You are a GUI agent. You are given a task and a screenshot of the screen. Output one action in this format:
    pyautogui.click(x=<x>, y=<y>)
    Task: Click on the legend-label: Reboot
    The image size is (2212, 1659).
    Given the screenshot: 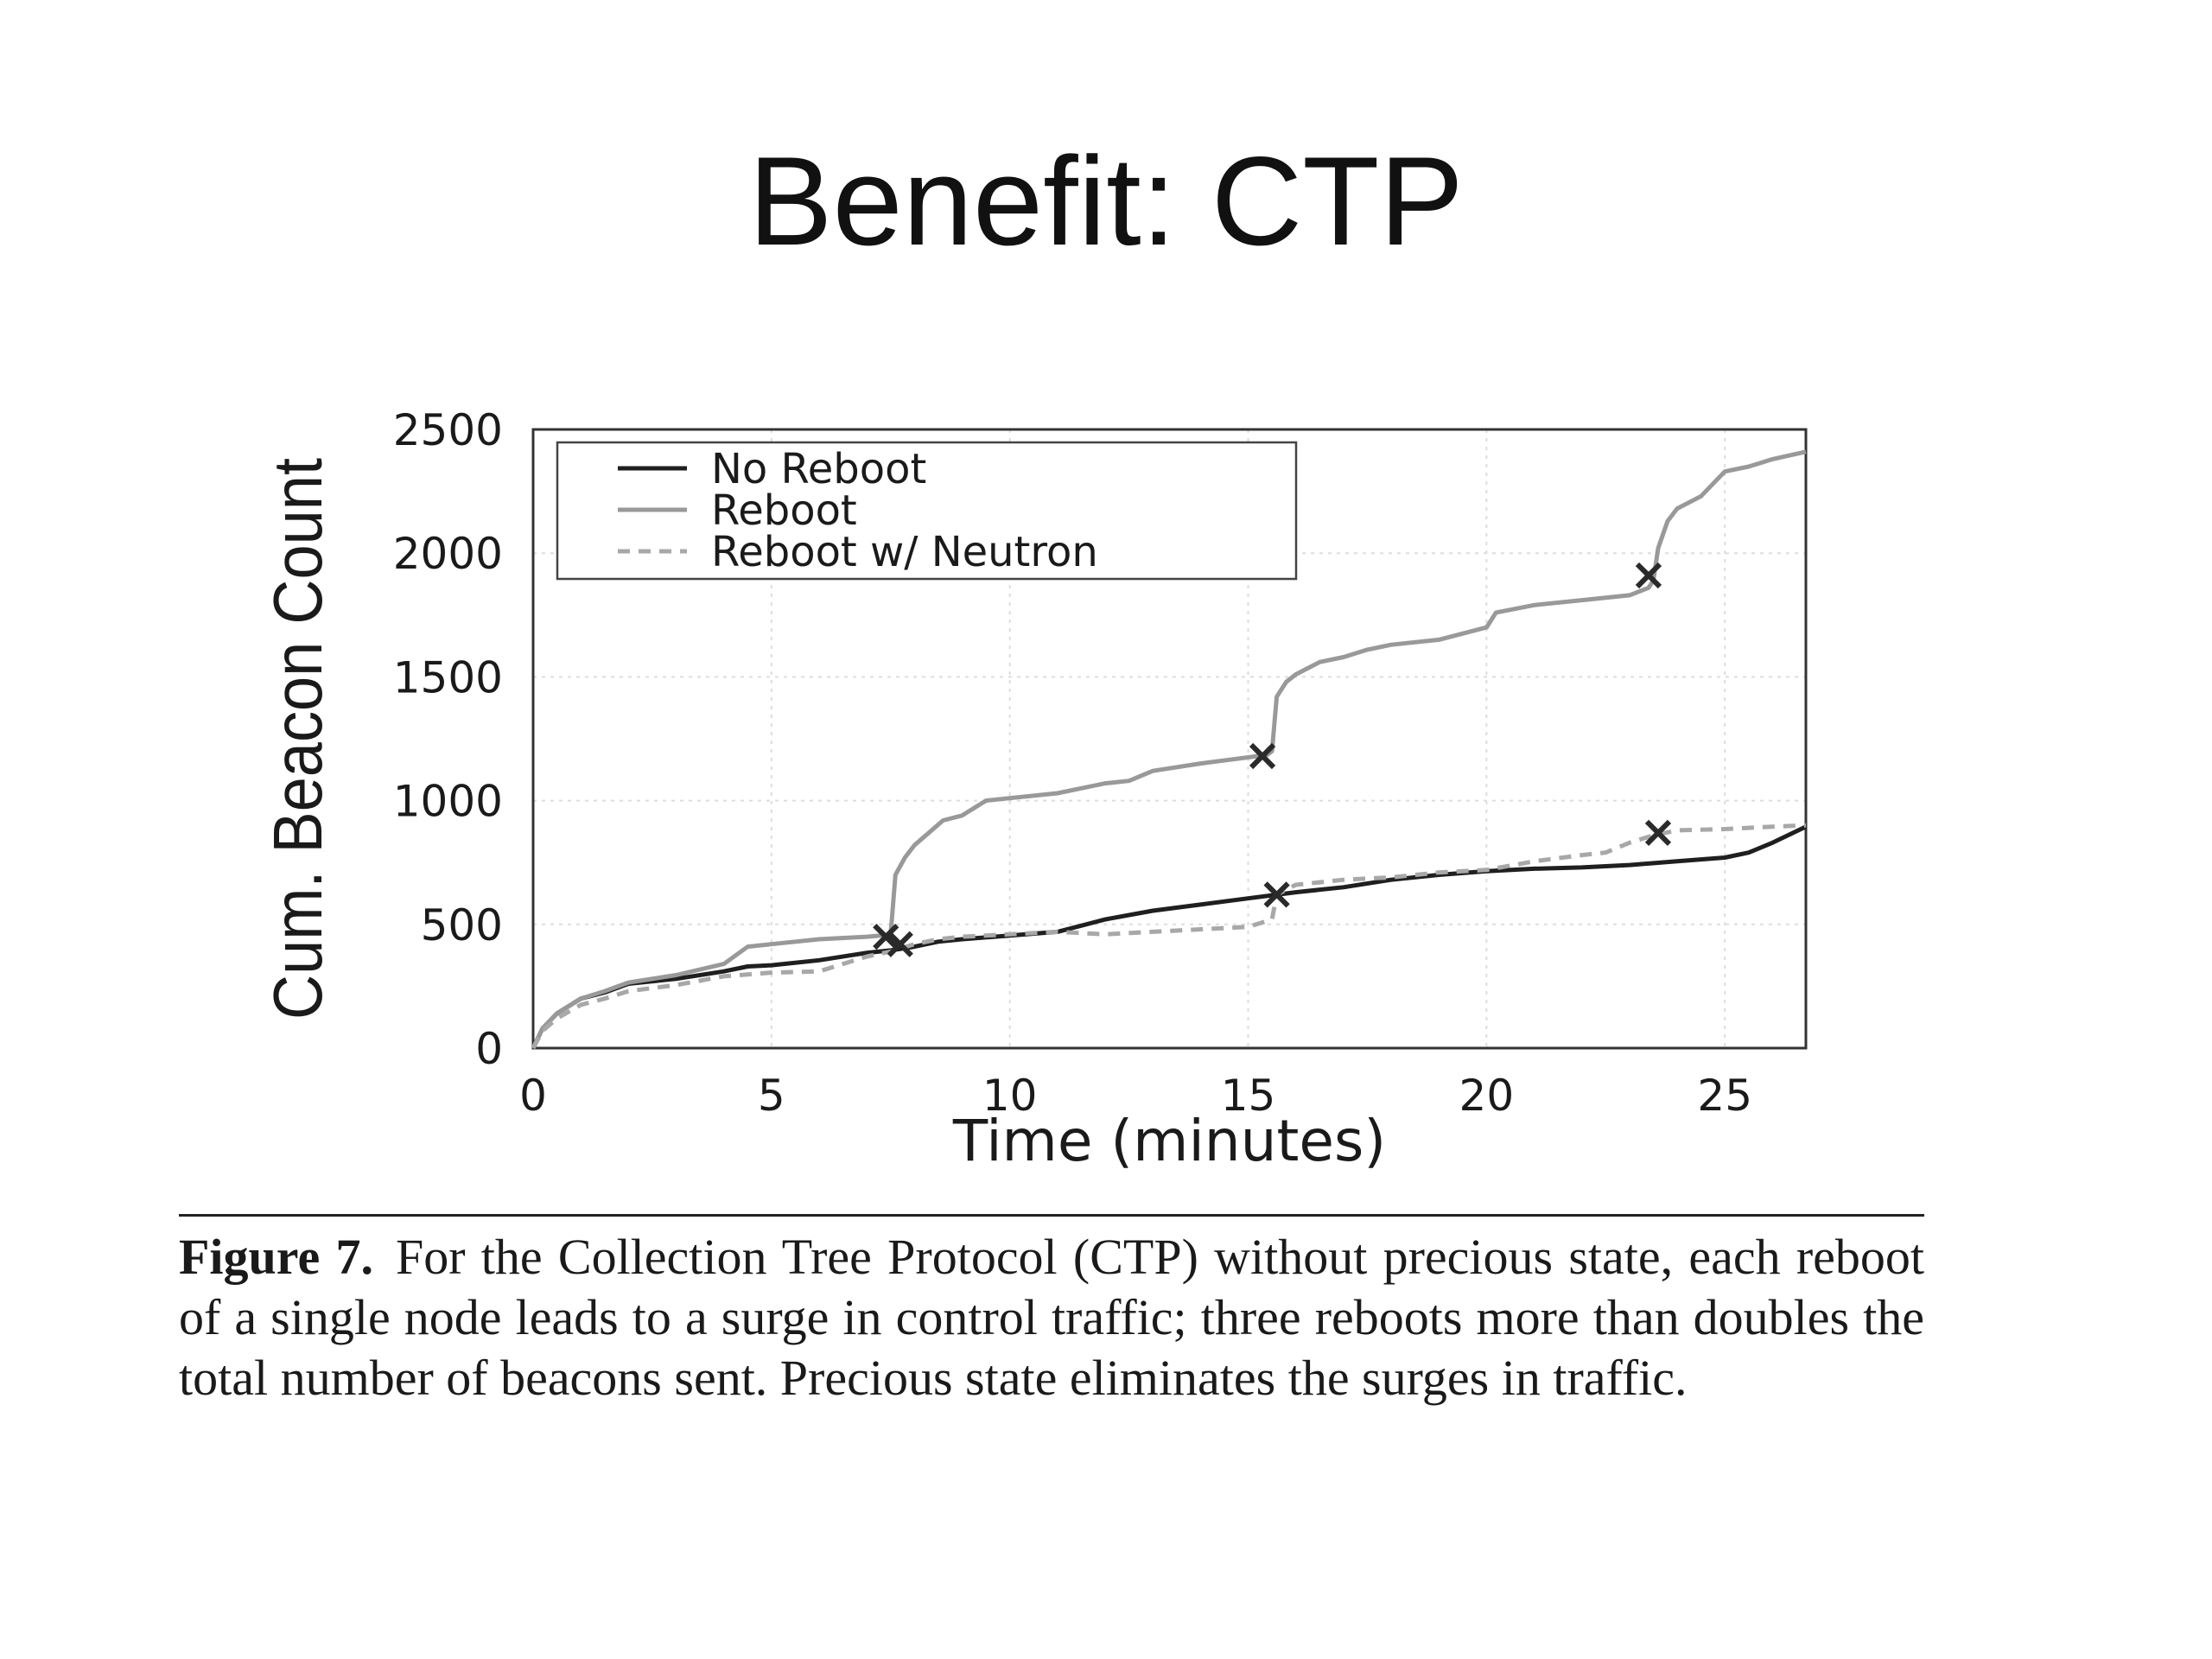 What is the action you would take?
    pyautogui.click(x=784, y=510)
    